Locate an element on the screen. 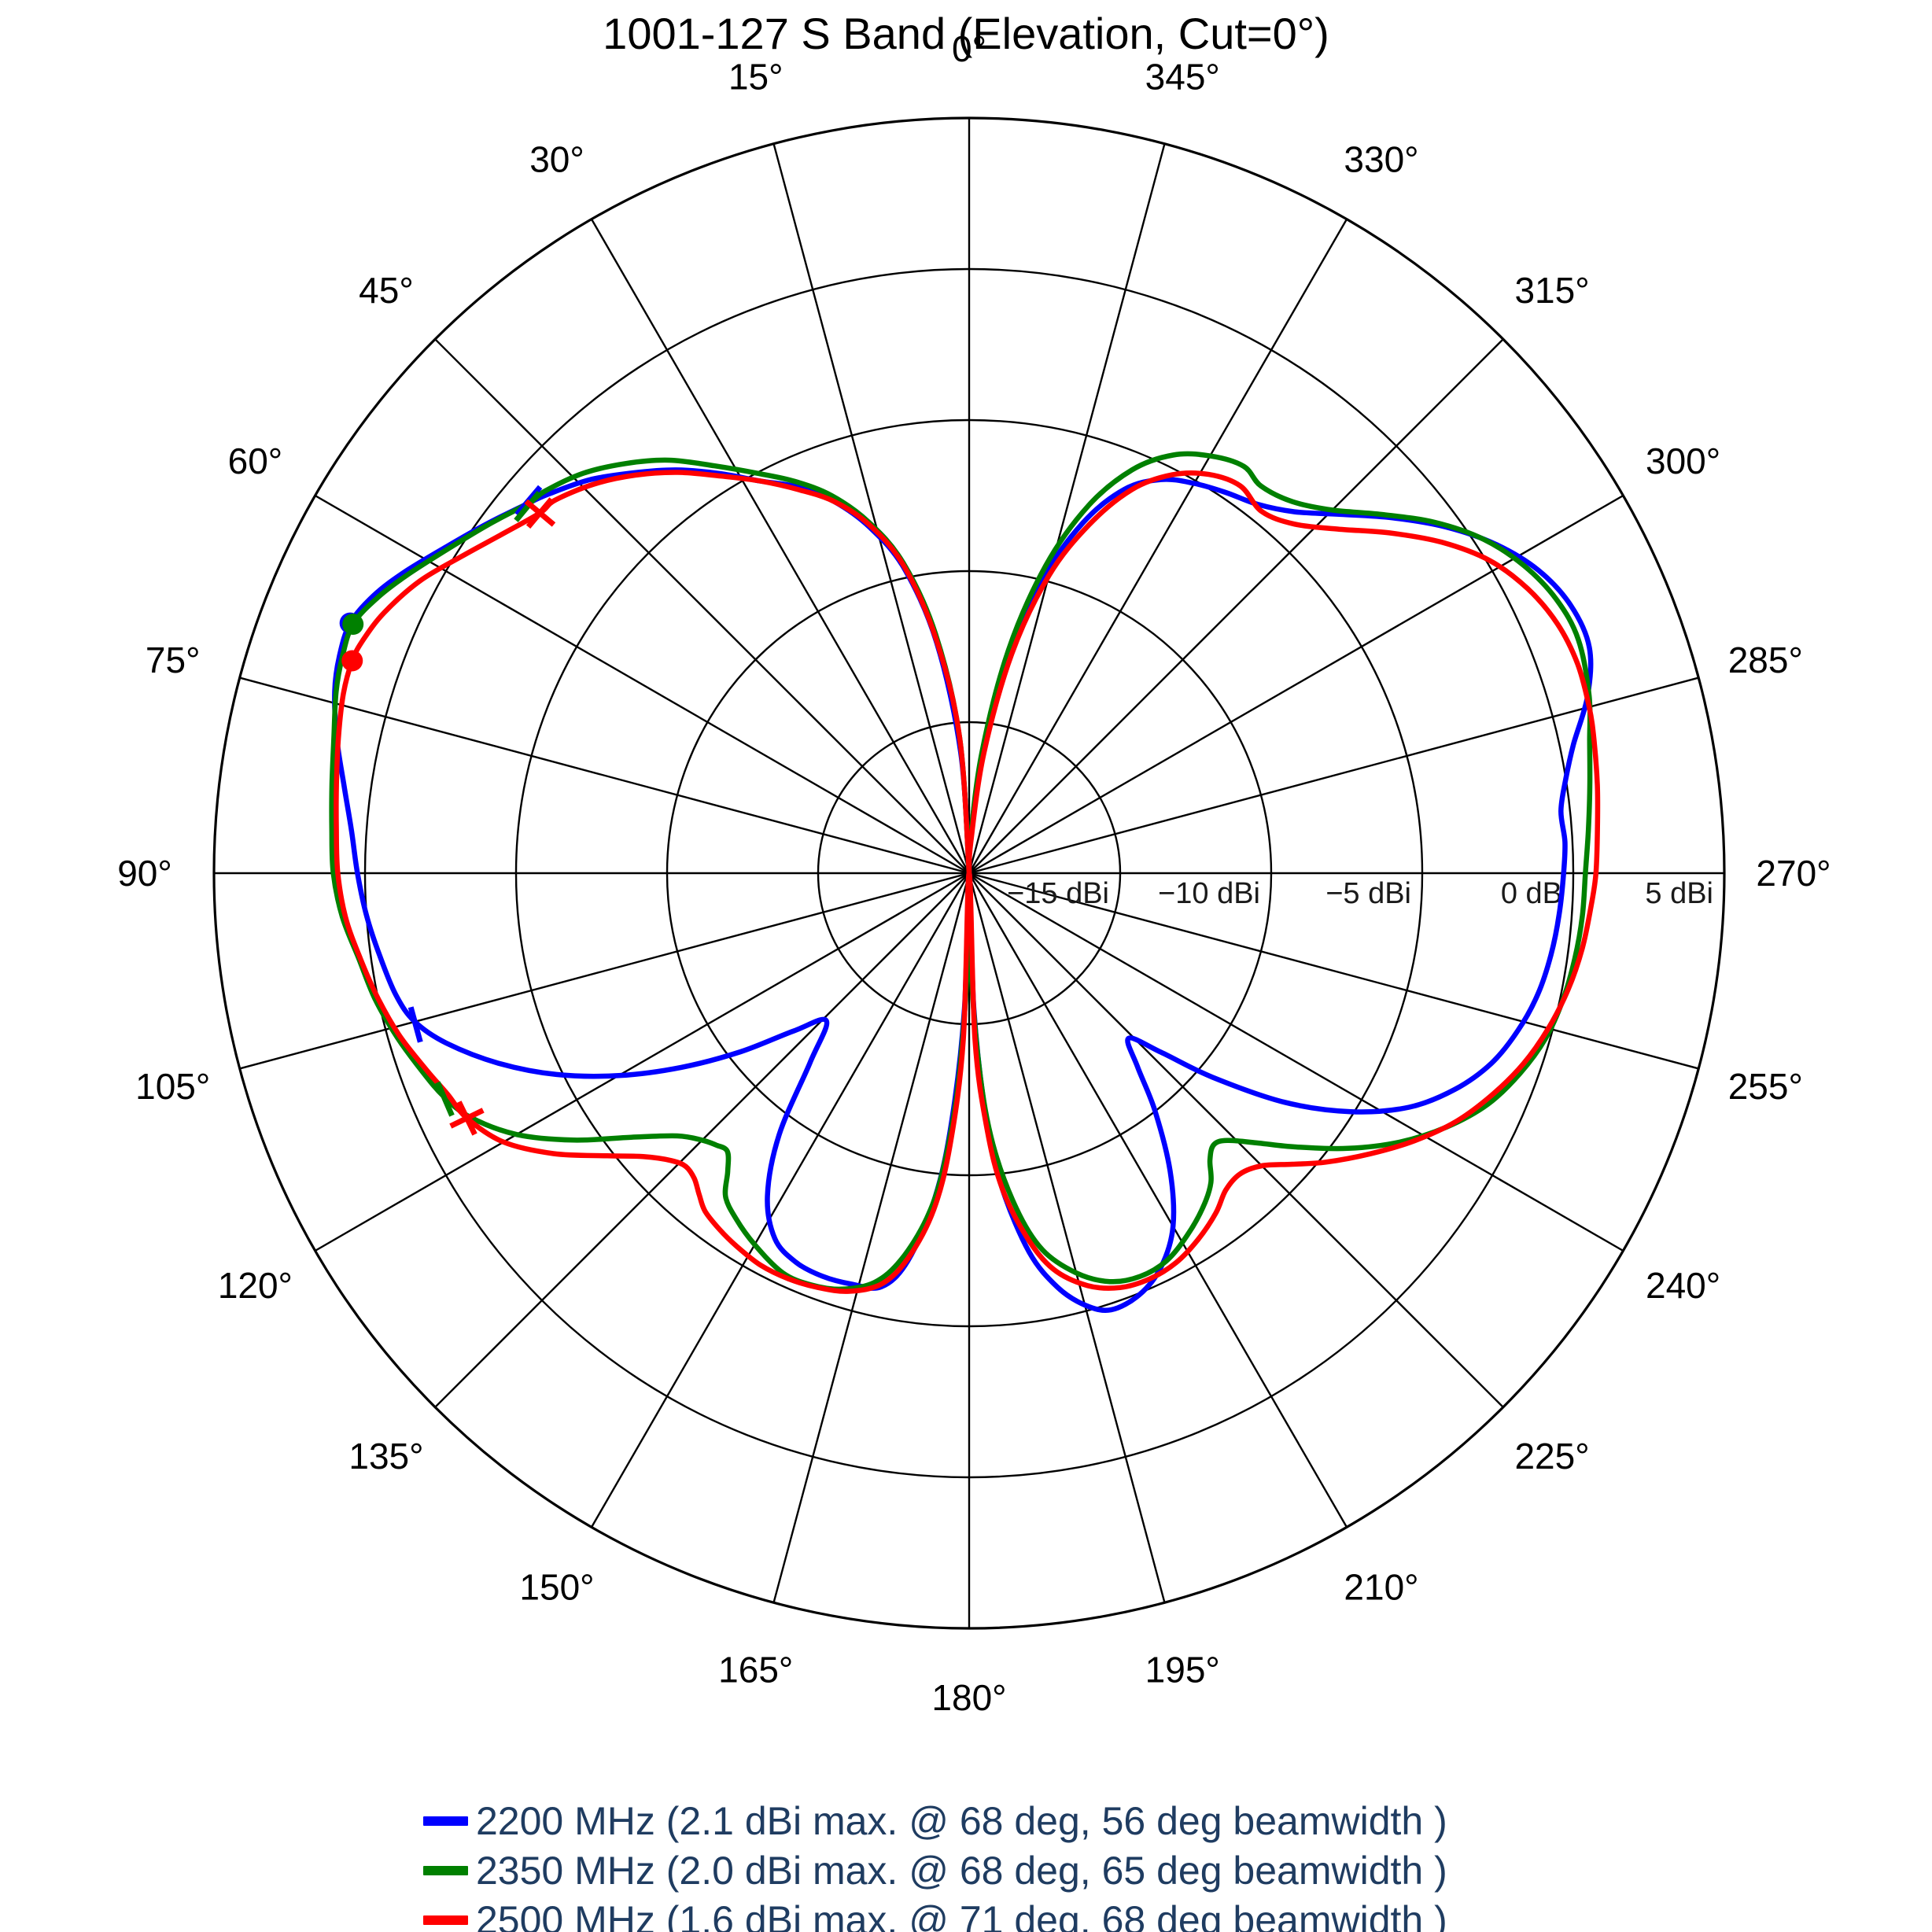 This screenshot has height=1932, width=1932. svg-text: −5 dBi is located at coordinates (1368, 893).